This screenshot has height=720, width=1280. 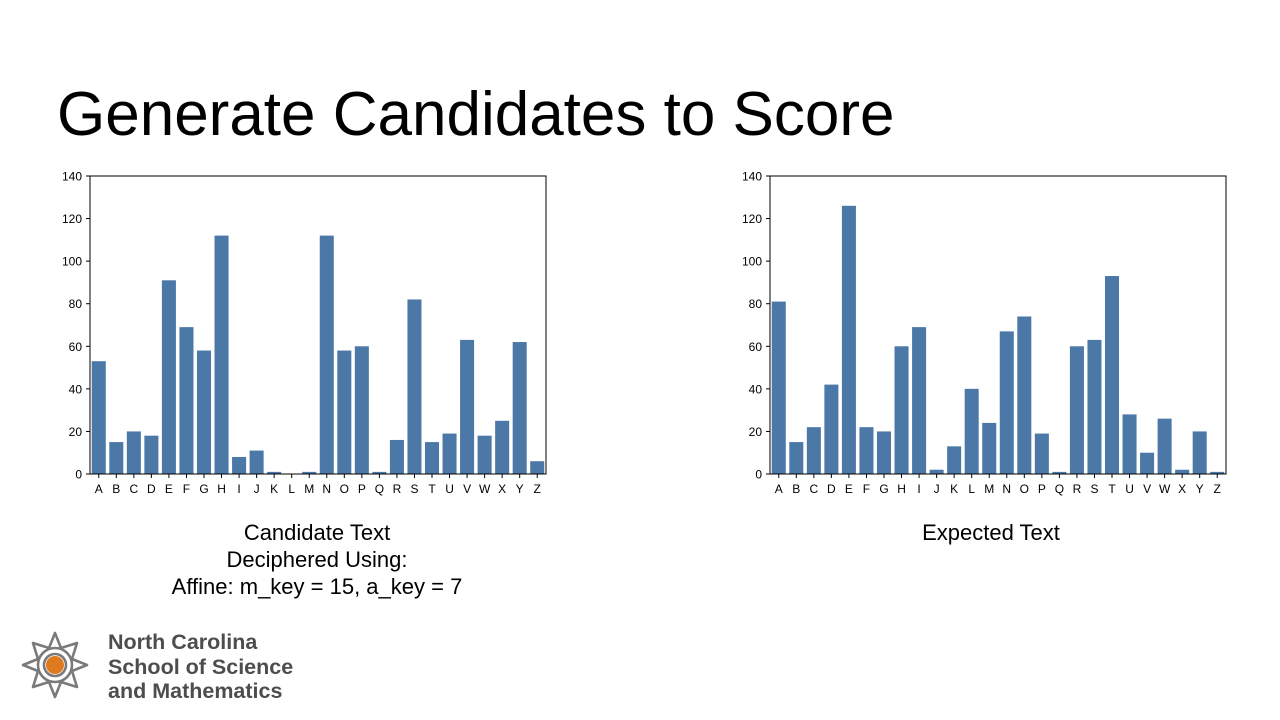 What do you see at coordinates (134, 489) in the screenshot?
I see `x-tick-label: C` at bounding box center [134, 489].